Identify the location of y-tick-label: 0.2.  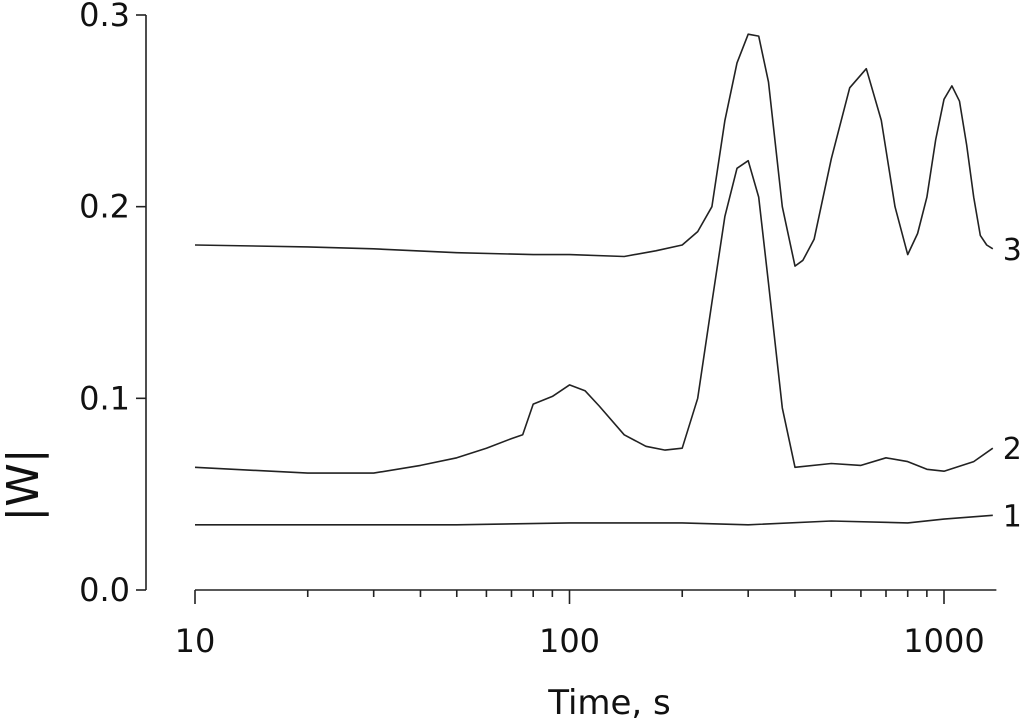
(104, 207).